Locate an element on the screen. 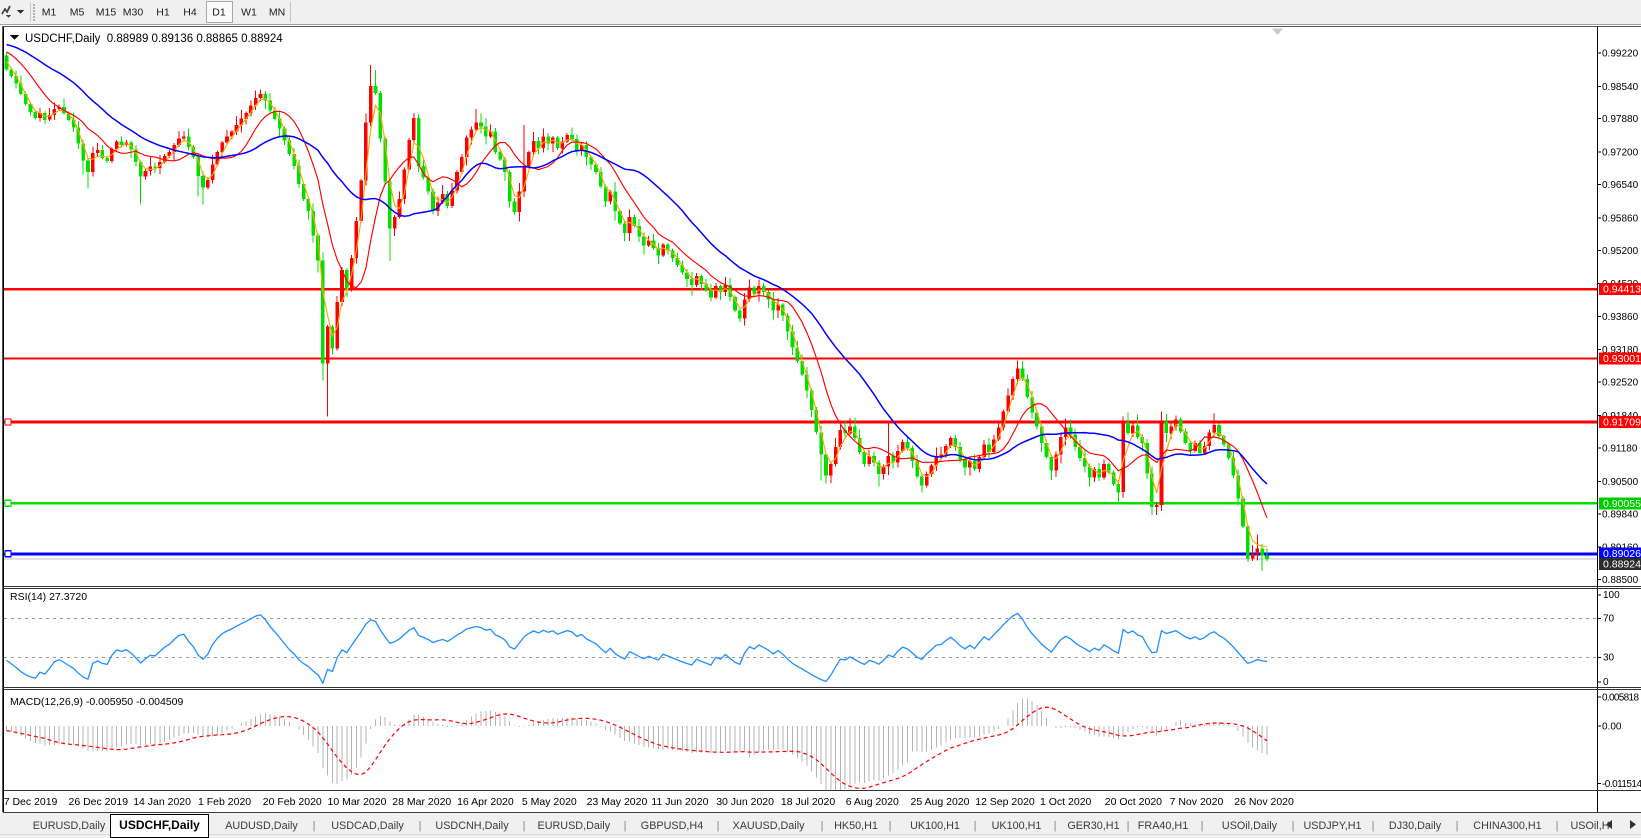 This screenshot has height=838, width=1641. svg-text: 0.93001 is located at coordinates (1622, 359).